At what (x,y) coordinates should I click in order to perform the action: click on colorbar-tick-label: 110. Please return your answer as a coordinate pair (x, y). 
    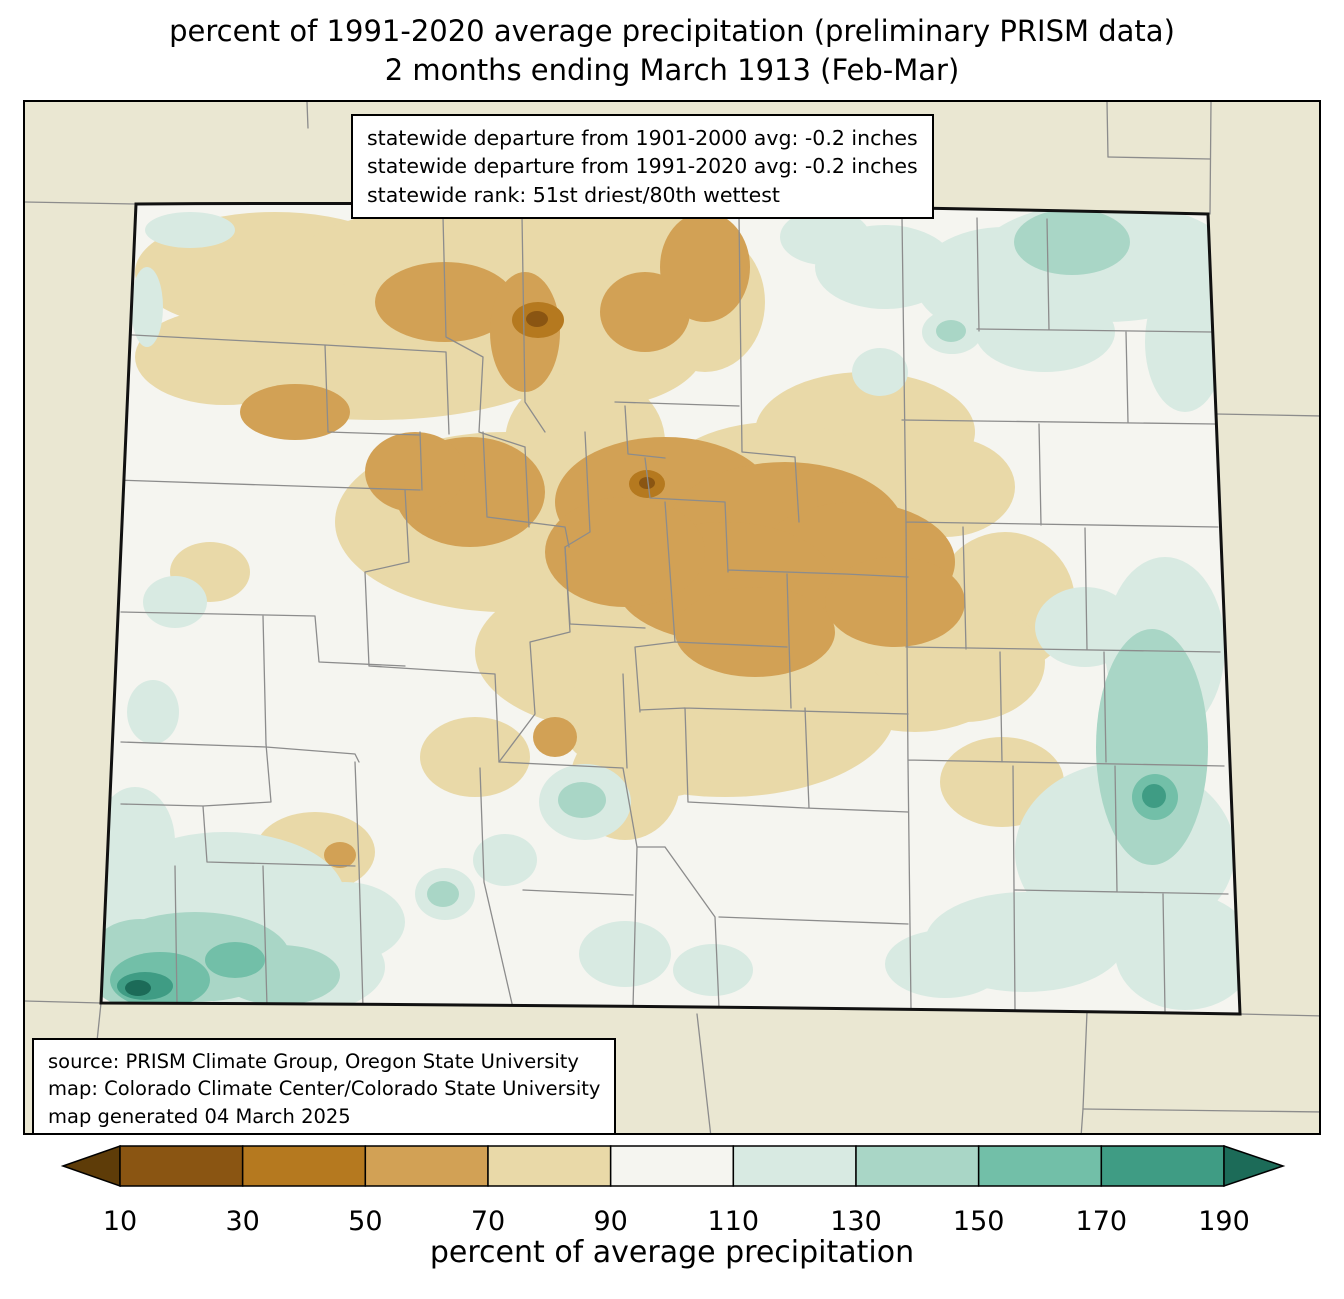
    Looking at the image, I should click on (734, 1221).